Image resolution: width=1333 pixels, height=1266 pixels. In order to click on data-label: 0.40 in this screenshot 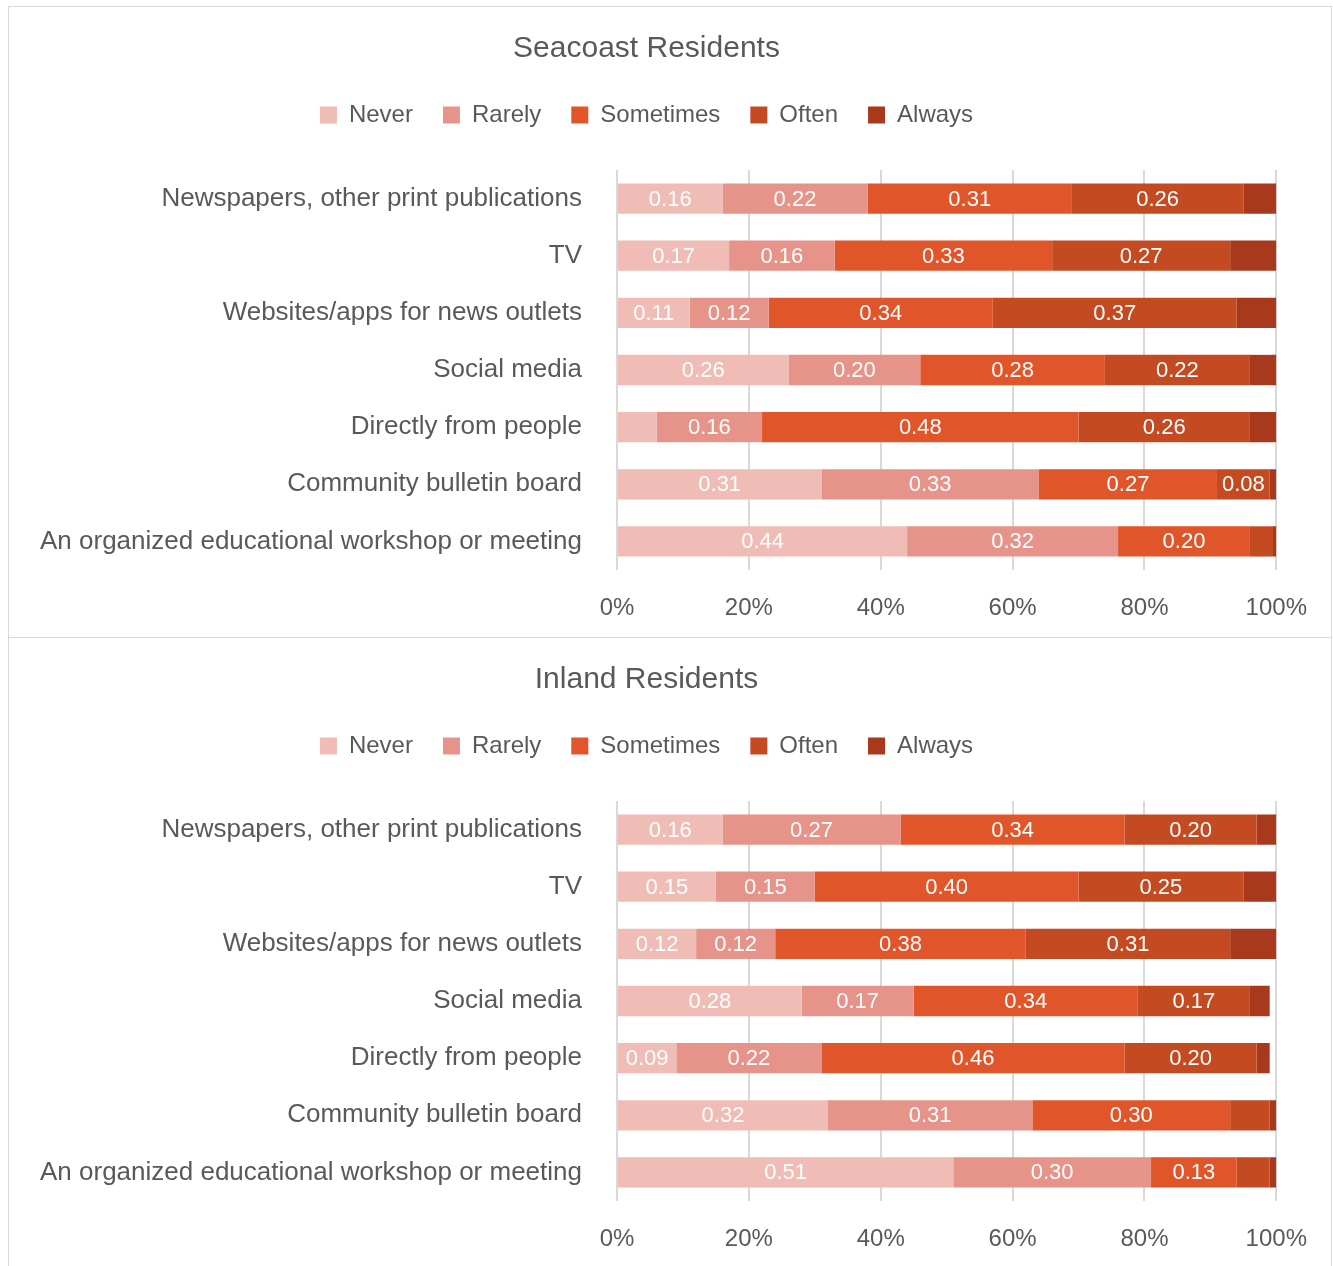, I will do `click(947, 886)`.